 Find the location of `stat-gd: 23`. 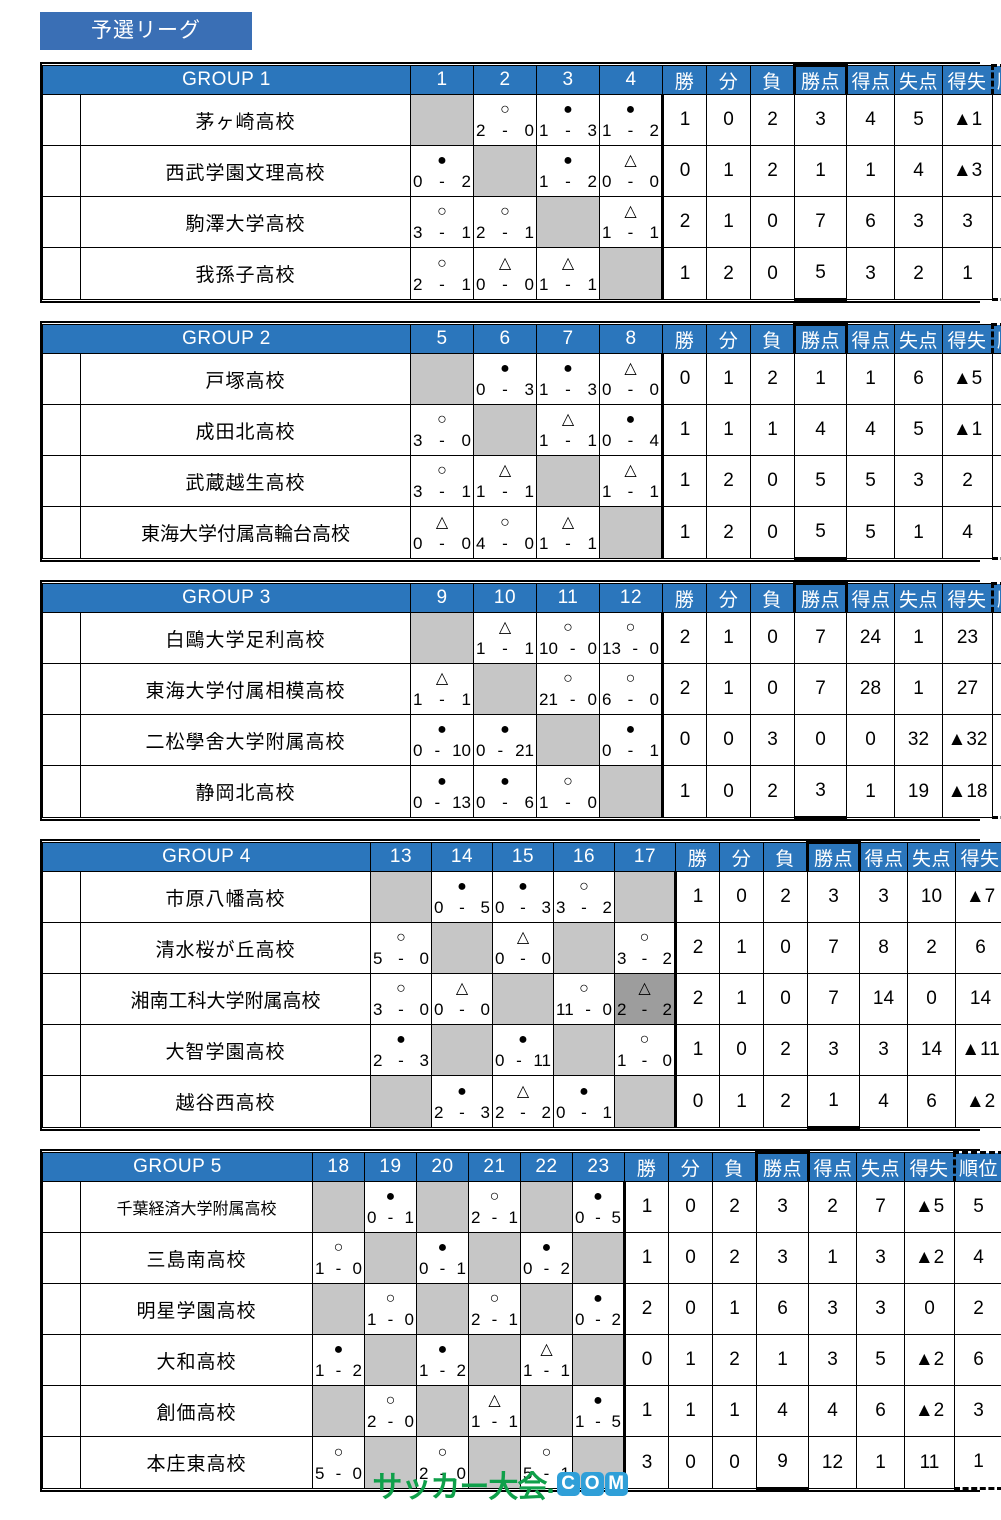

stat-gd: 23 is located at coordinates (967, 638).